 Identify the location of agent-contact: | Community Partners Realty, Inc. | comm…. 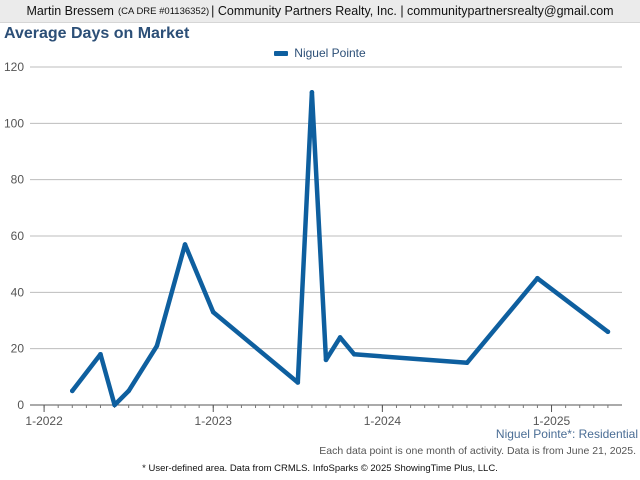
(412, 11).